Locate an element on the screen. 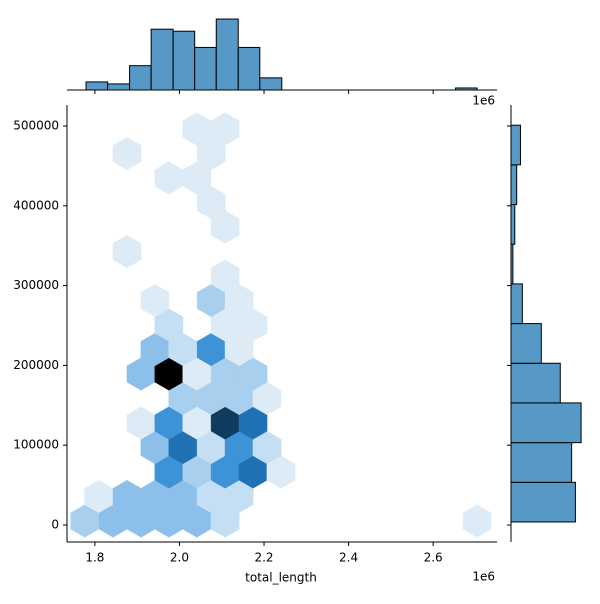 The image size is (600, 604). x-axis-label: total_length is located at coordinates (281, 578).